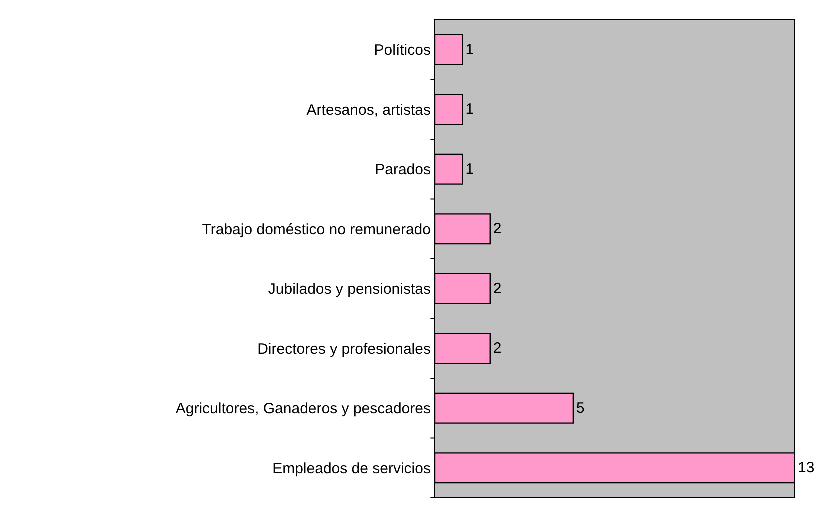 This screenshot has width=826, height=516. Describe the element at coordinates (351, 469) in the screenshot. I see `y-tick-label: Empleados de servicios` at that location.